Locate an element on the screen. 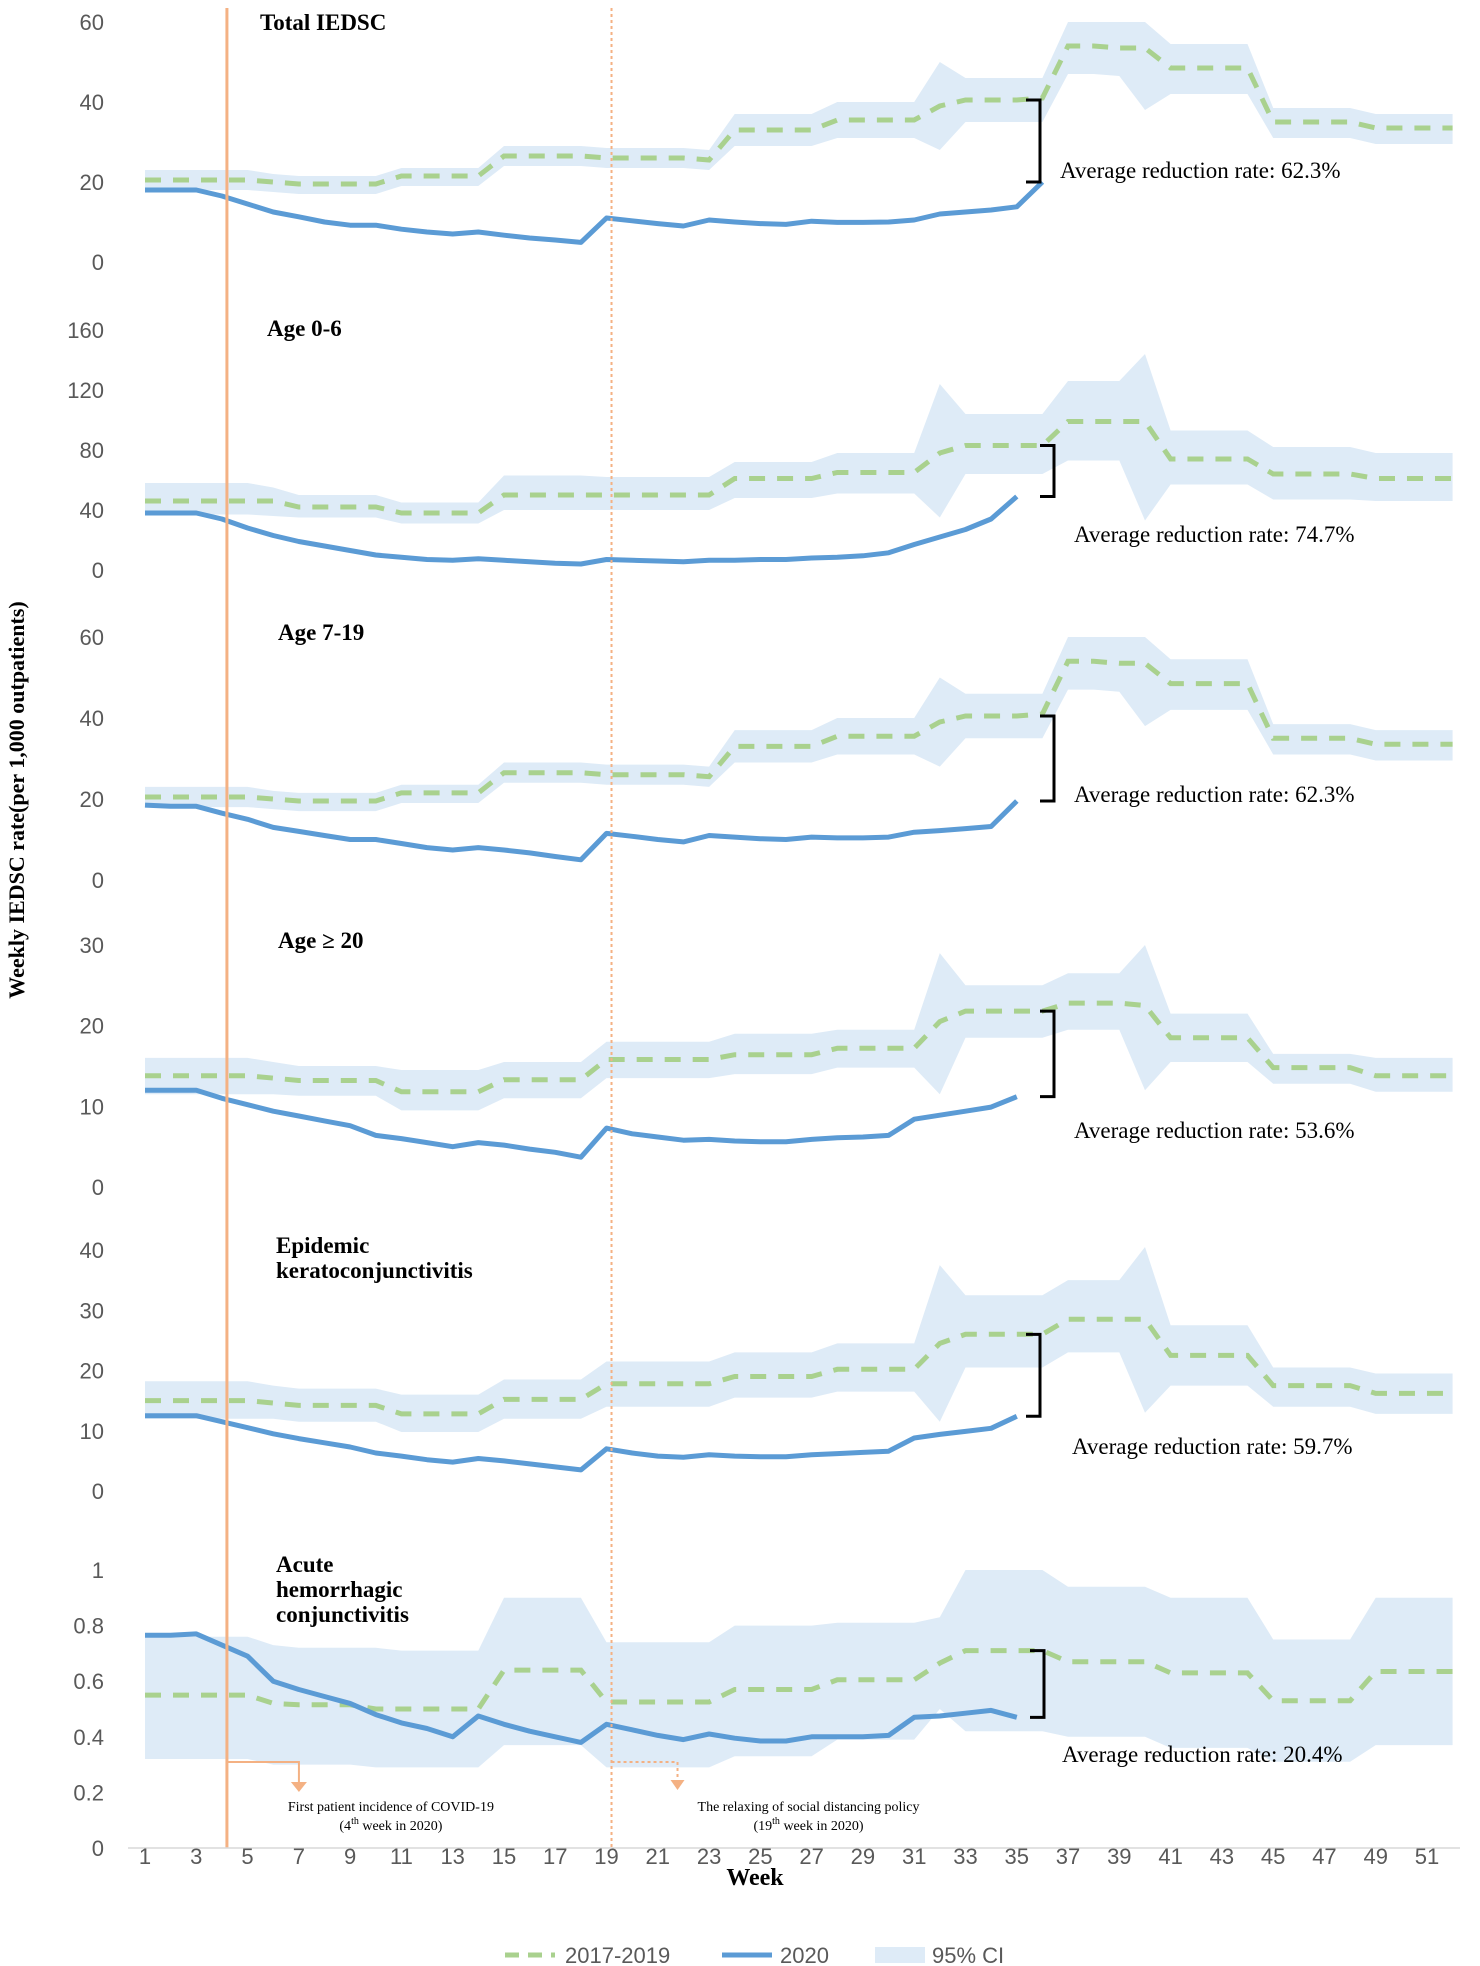 The image size is (1480, 1966). x-tick-label: 19 is located at coordinates (606, 1856).